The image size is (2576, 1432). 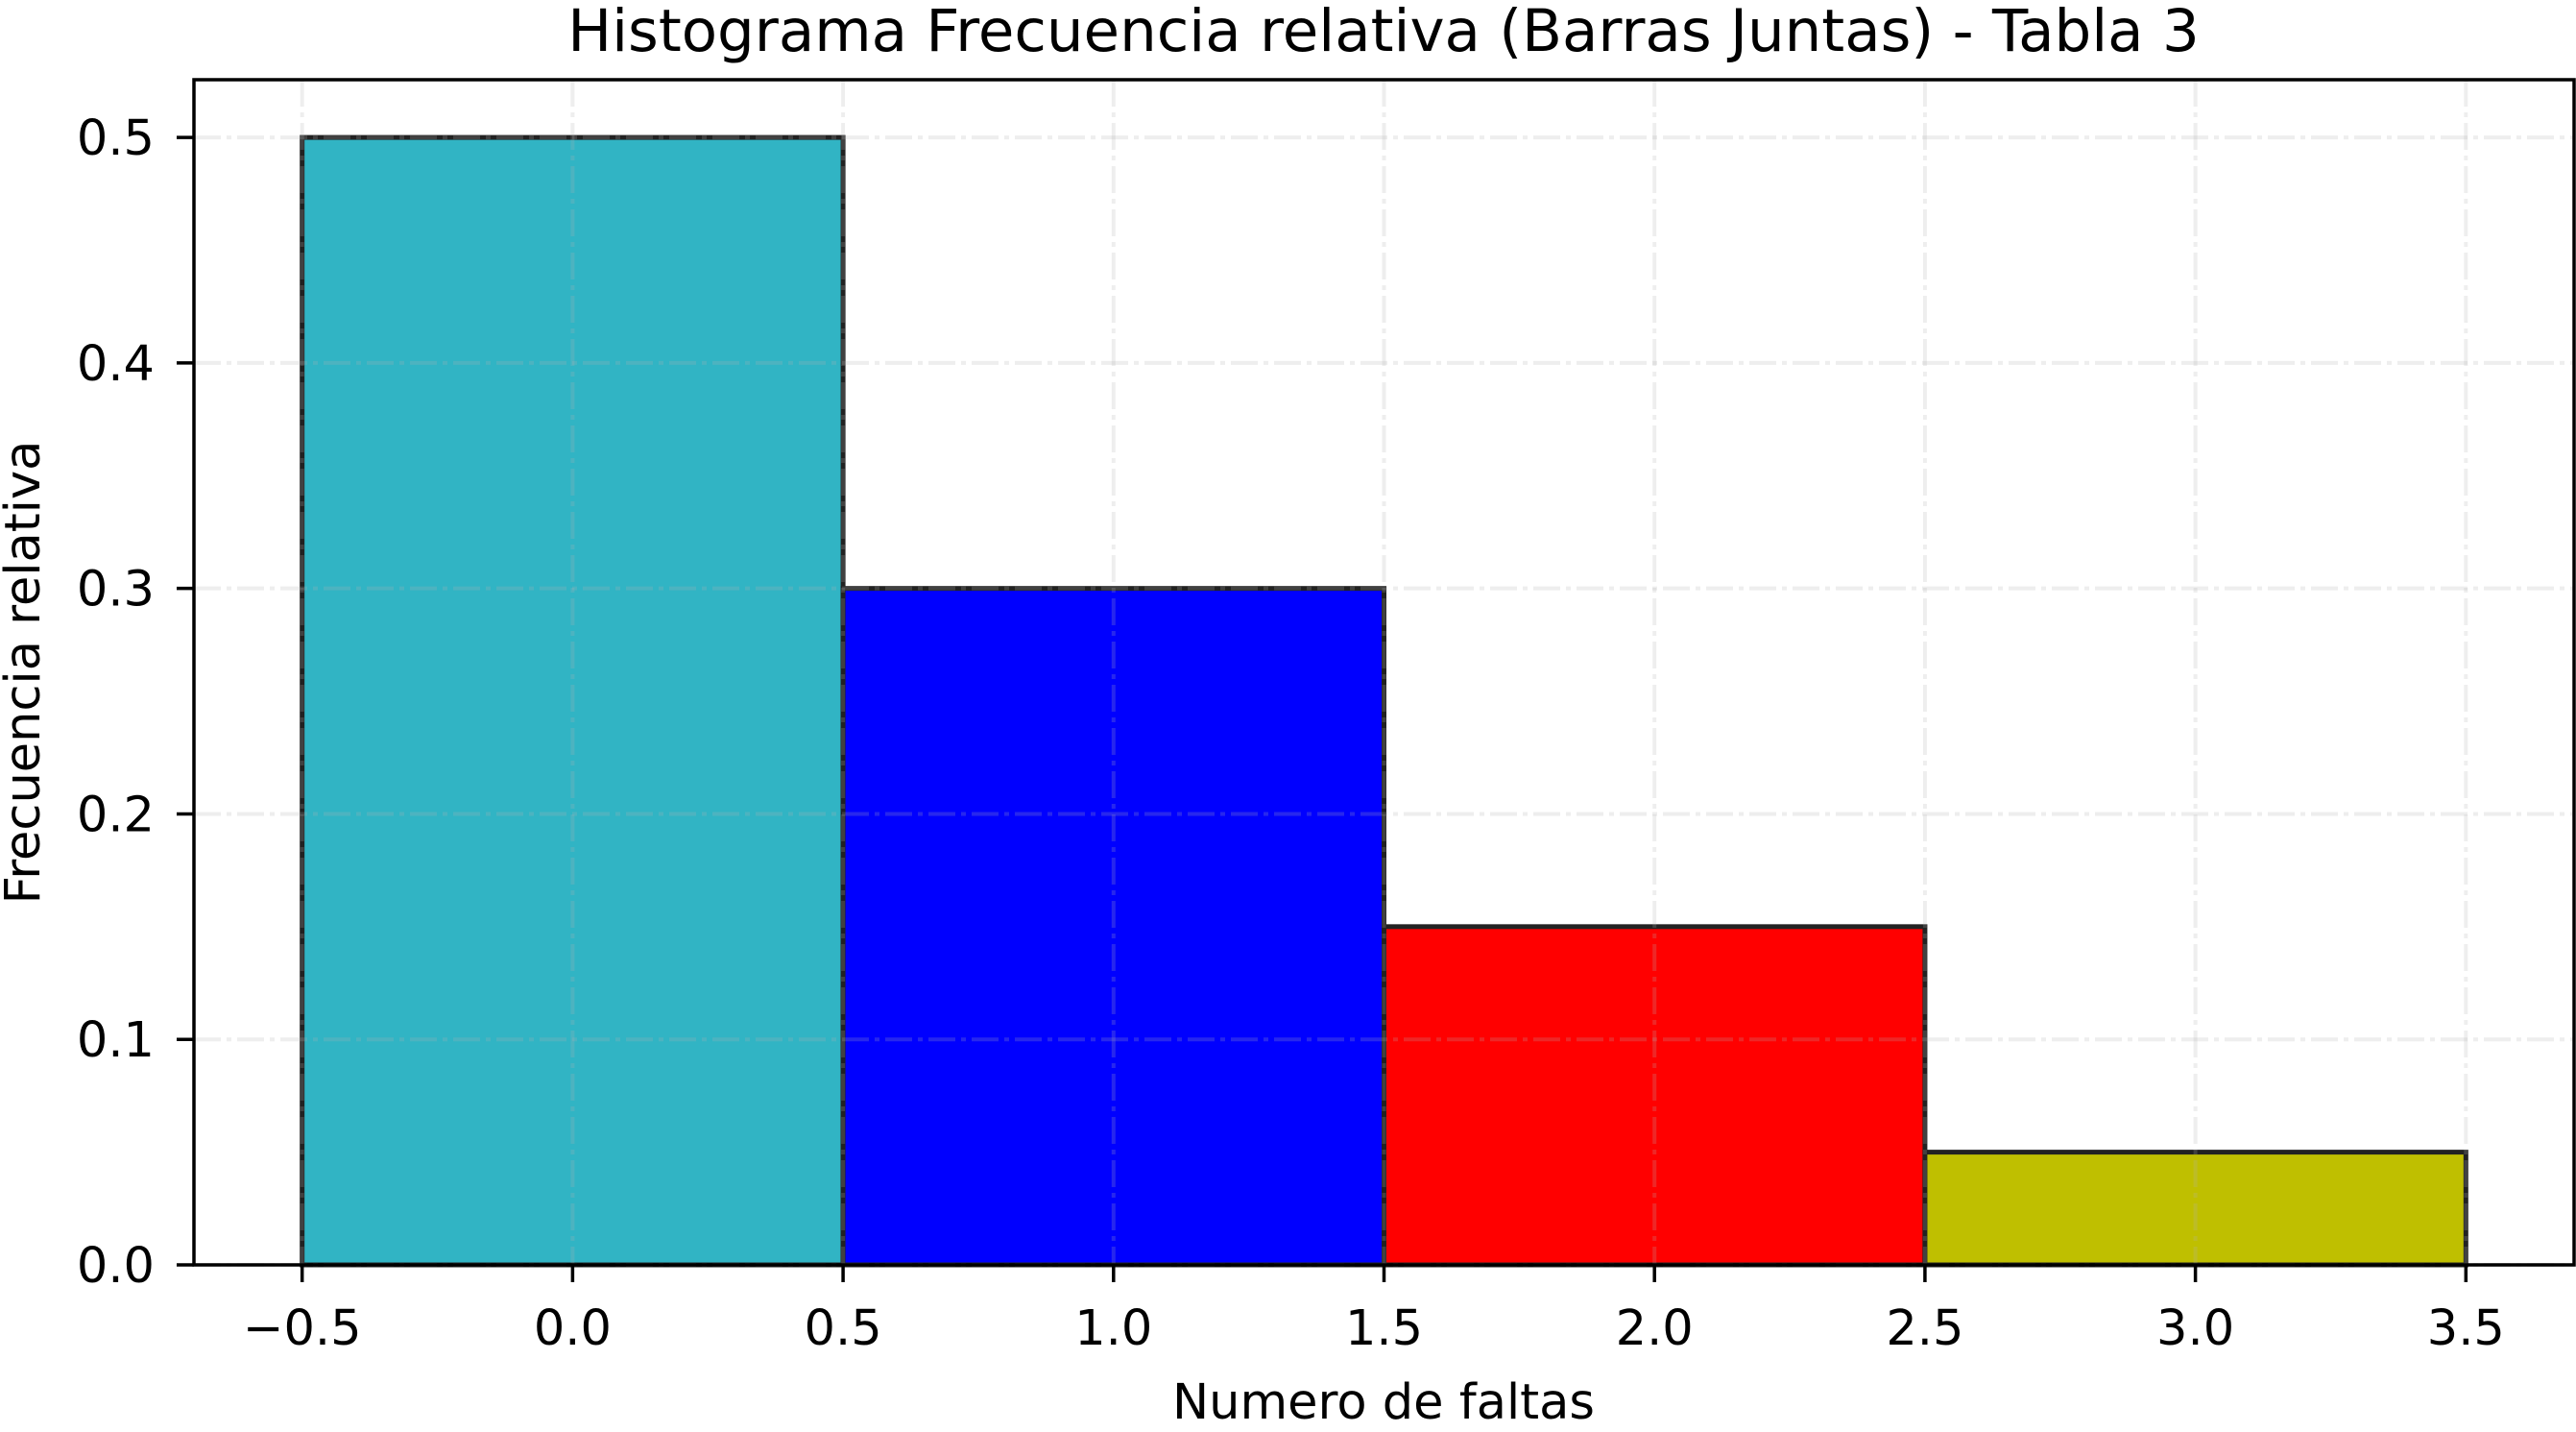 What do you see at coordinates (116, 590) in the screenshot?
I see `y-tick-label: 0.3` at bounding box center [116, 590].